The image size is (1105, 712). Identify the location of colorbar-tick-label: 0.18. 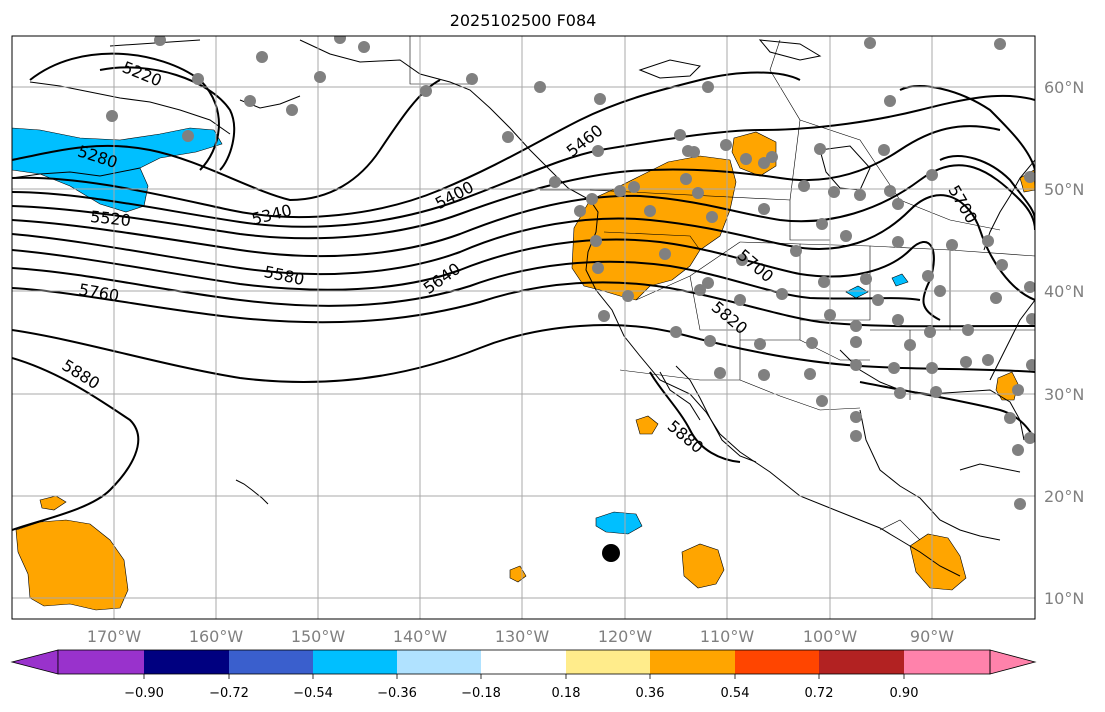
(566, 693).